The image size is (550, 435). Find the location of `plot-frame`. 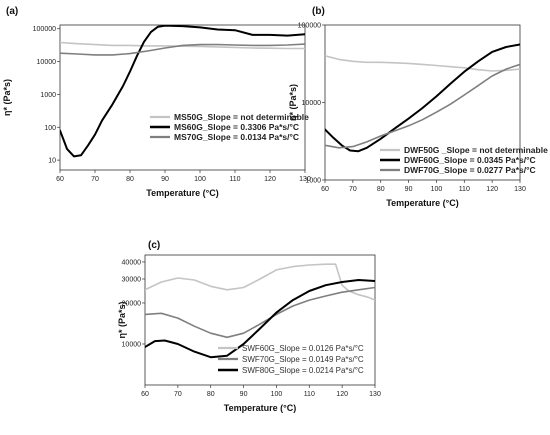

plot-frame is located at coordinates (260, 320).